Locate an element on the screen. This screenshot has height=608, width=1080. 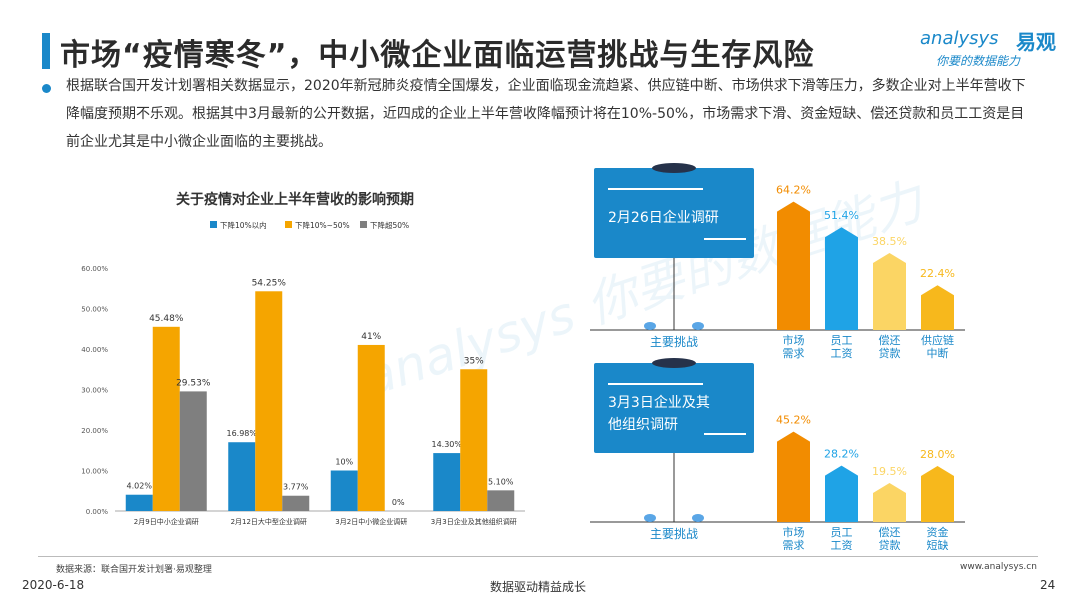
logo-chinese: 易观 is located at coordinates (1036, 42).